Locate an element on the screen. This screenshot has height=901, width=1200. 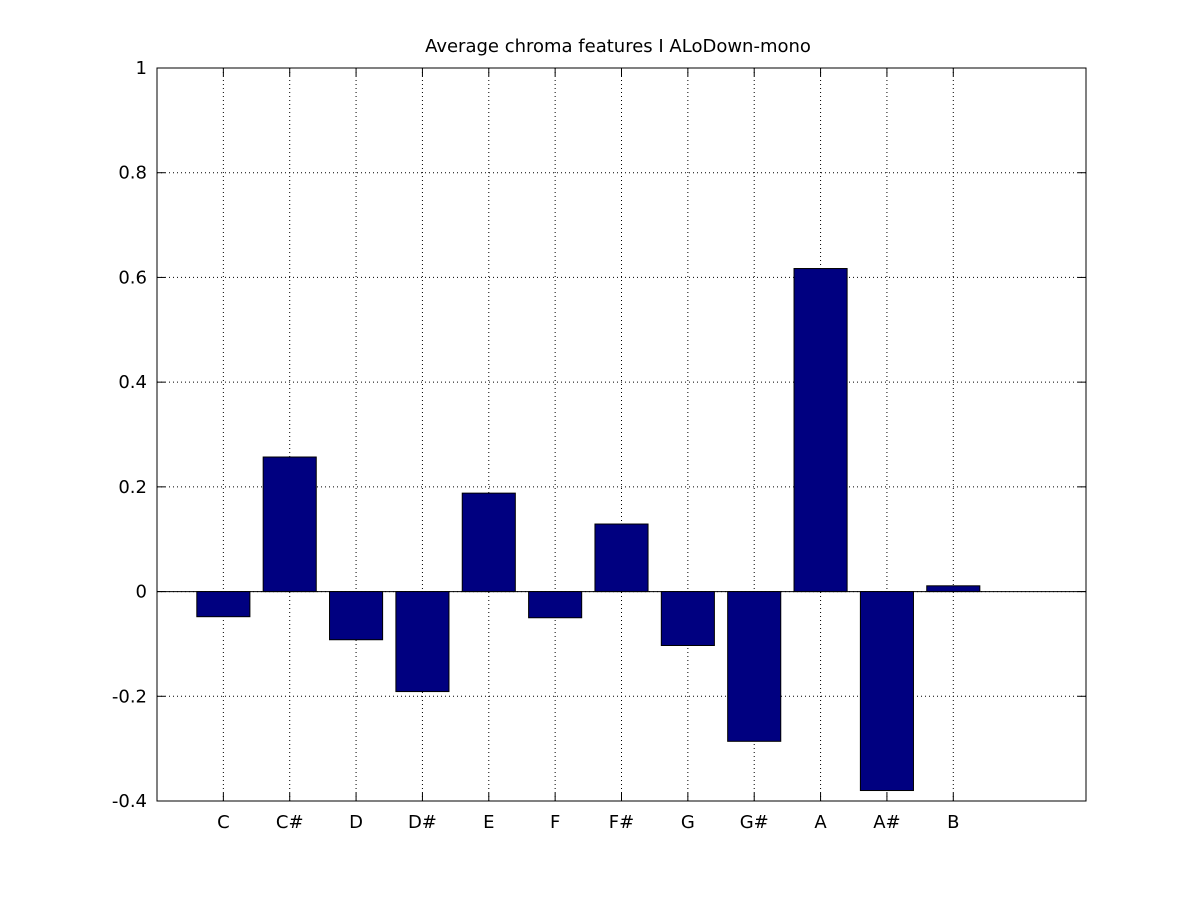
bar-c-sharp is located at coordinates (289, 524).